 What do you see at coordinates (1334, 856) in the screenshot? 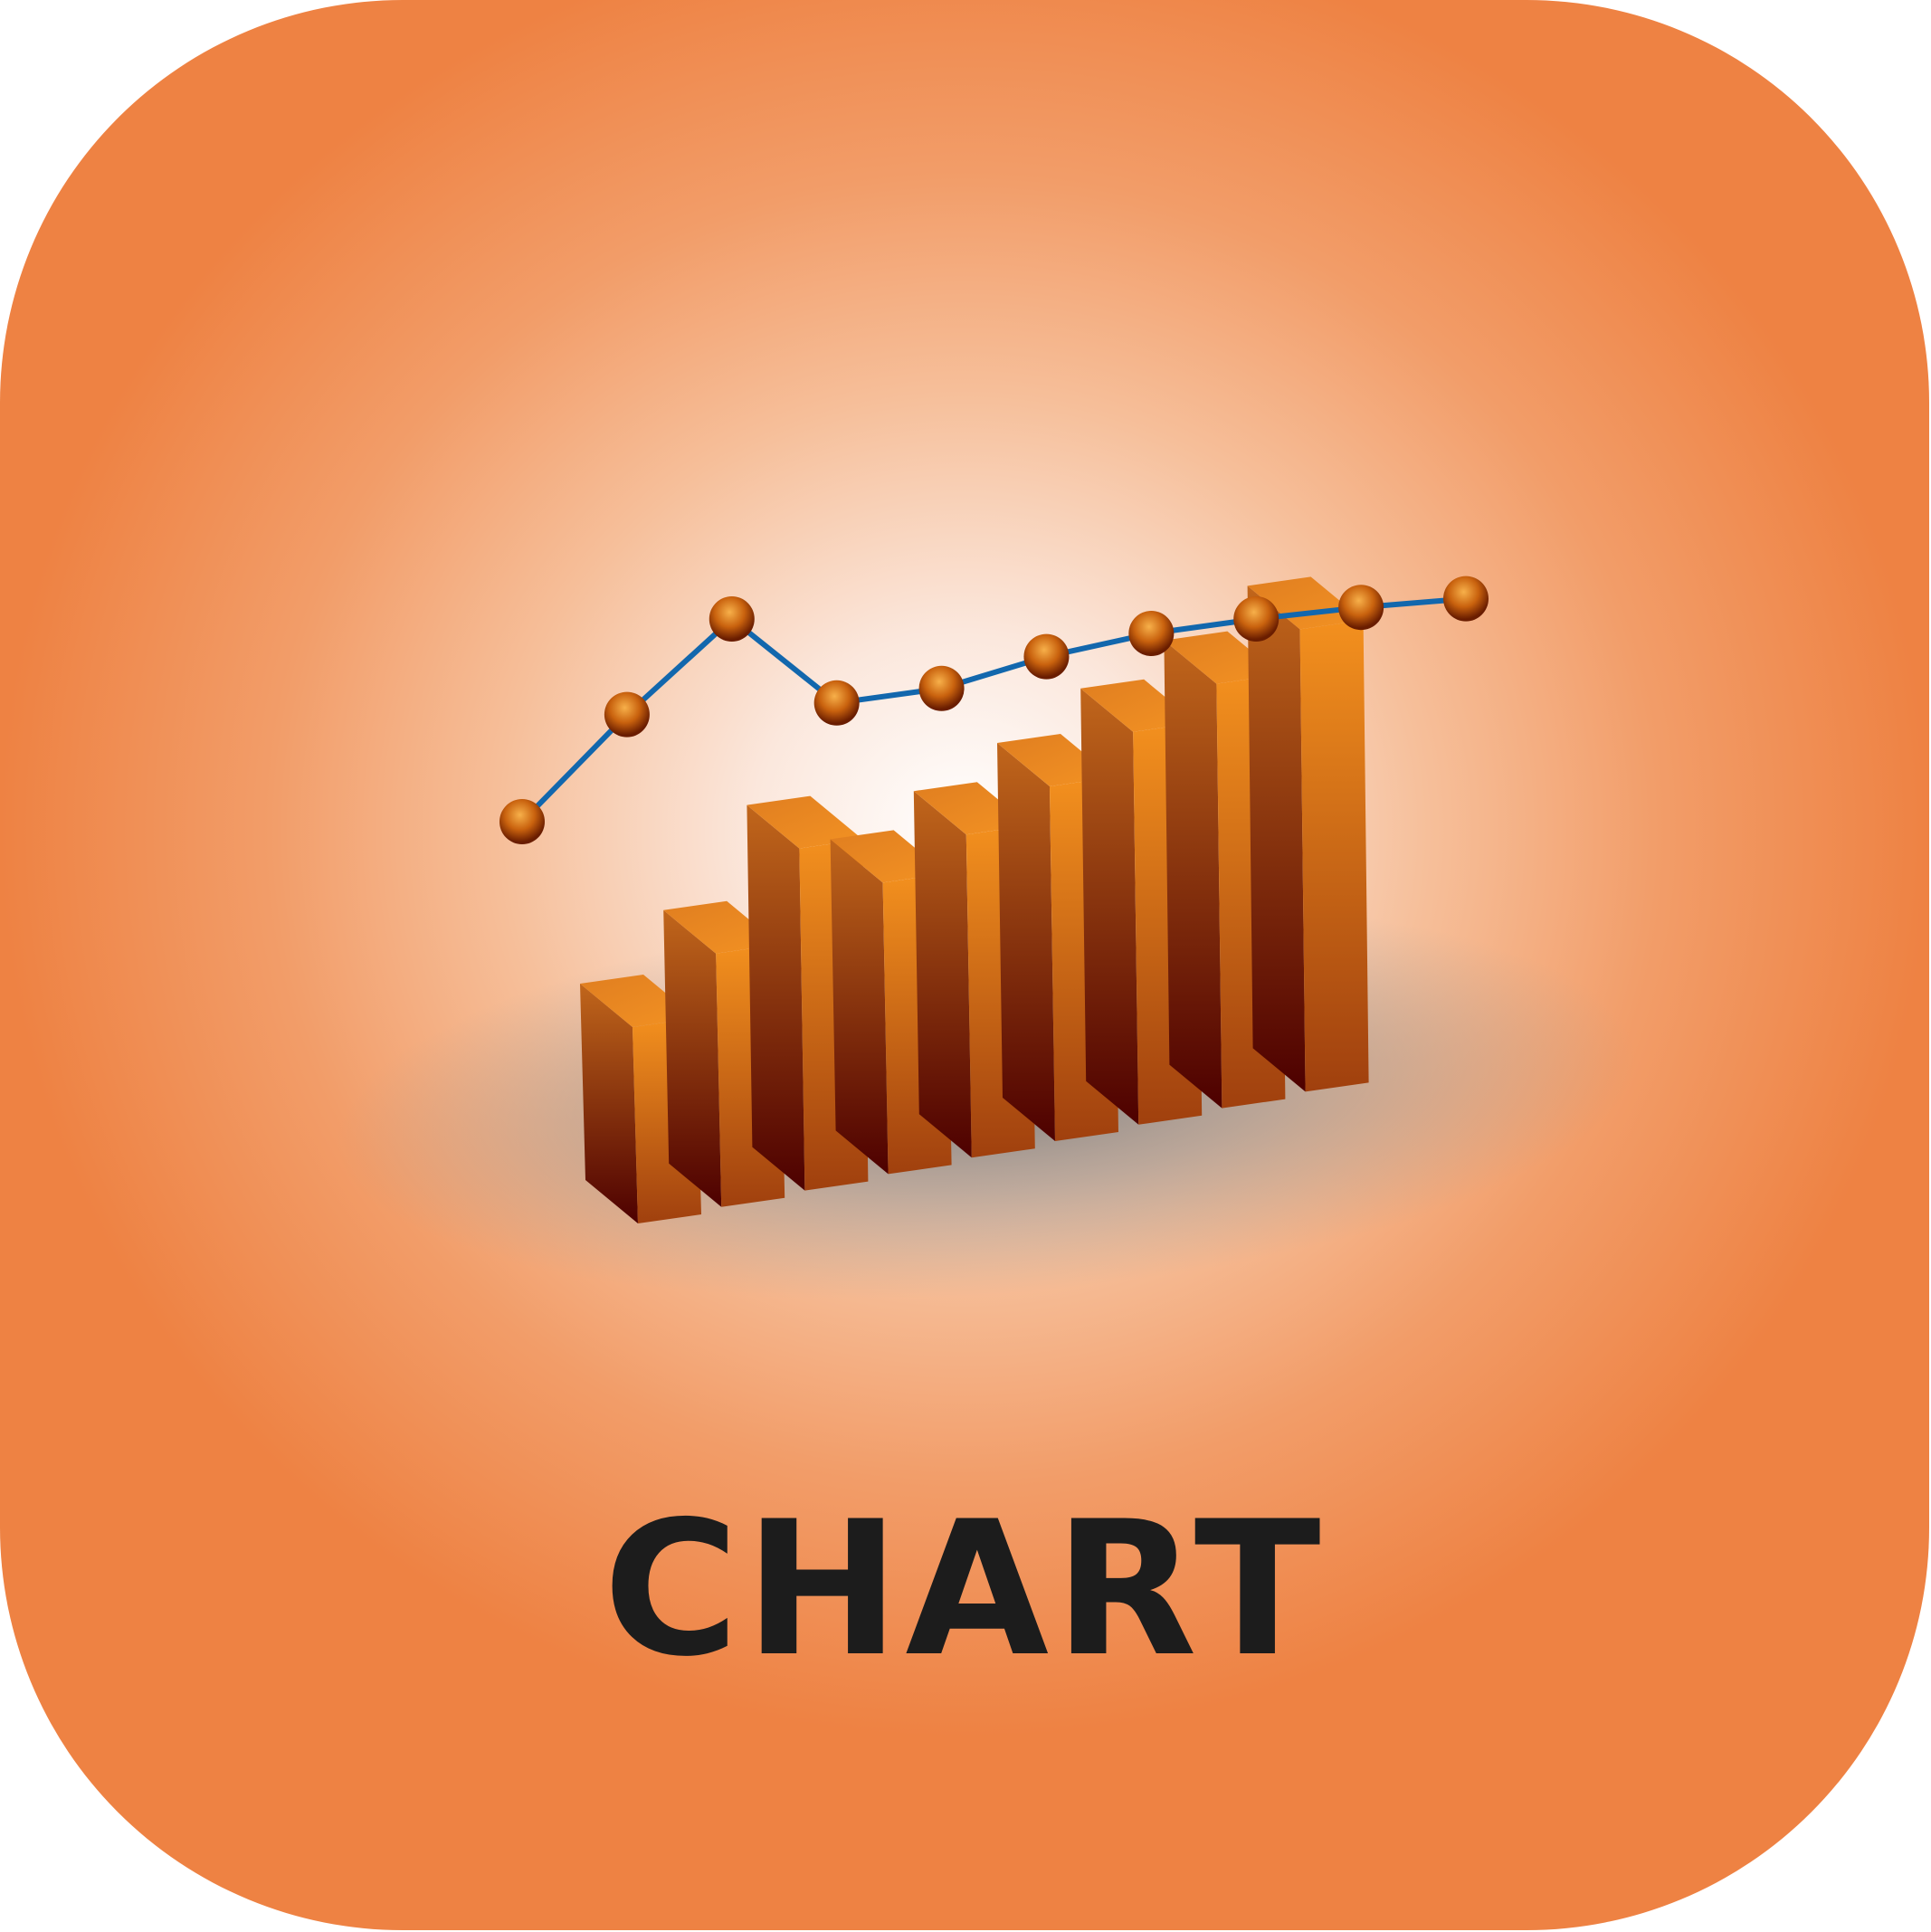
I see `bar-front-face` at bounding box center [1334, 856].